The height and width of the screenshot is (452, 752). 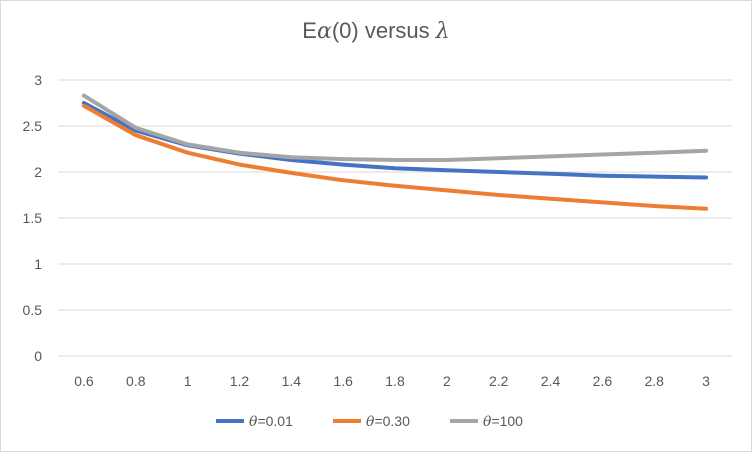 What do you see at coordinates (275, 421) in the screenshot?
I see `legend-value: =0.01` at bounding box center [275, 421].